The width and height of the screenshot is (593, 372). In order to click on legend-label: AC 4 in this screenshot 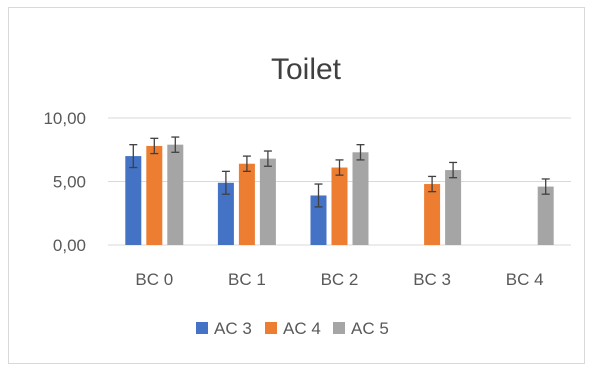, I will do `click(302, 328)`.